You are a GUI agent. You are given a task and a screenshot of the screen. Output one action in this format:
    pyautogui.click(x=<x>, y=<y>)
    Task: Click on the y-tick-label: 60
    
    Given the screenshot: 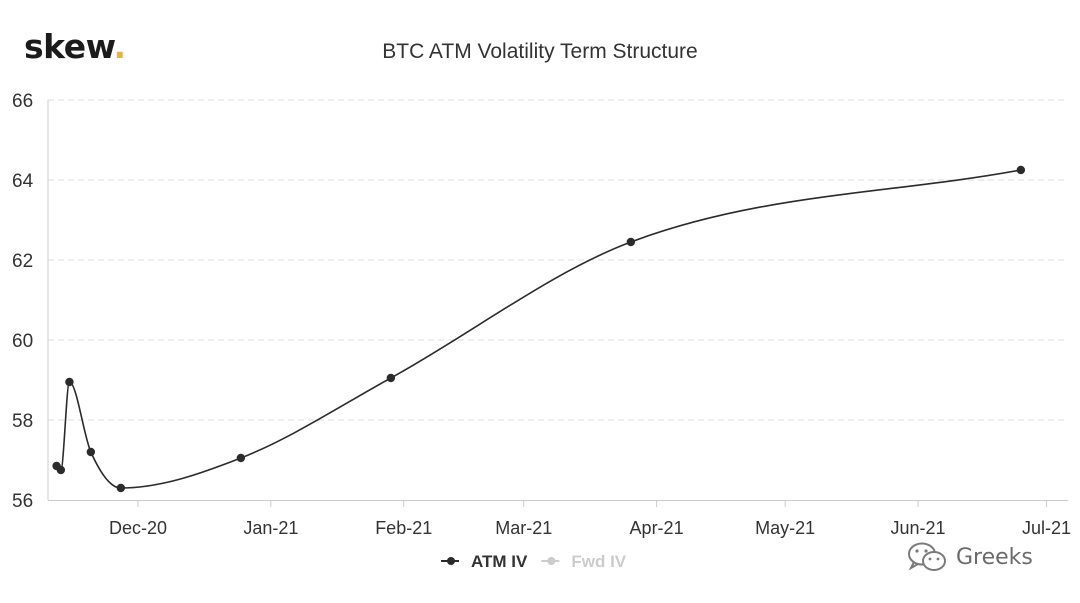 What is the action you would take?
    pyautogui.click(x=22, y=341)
    